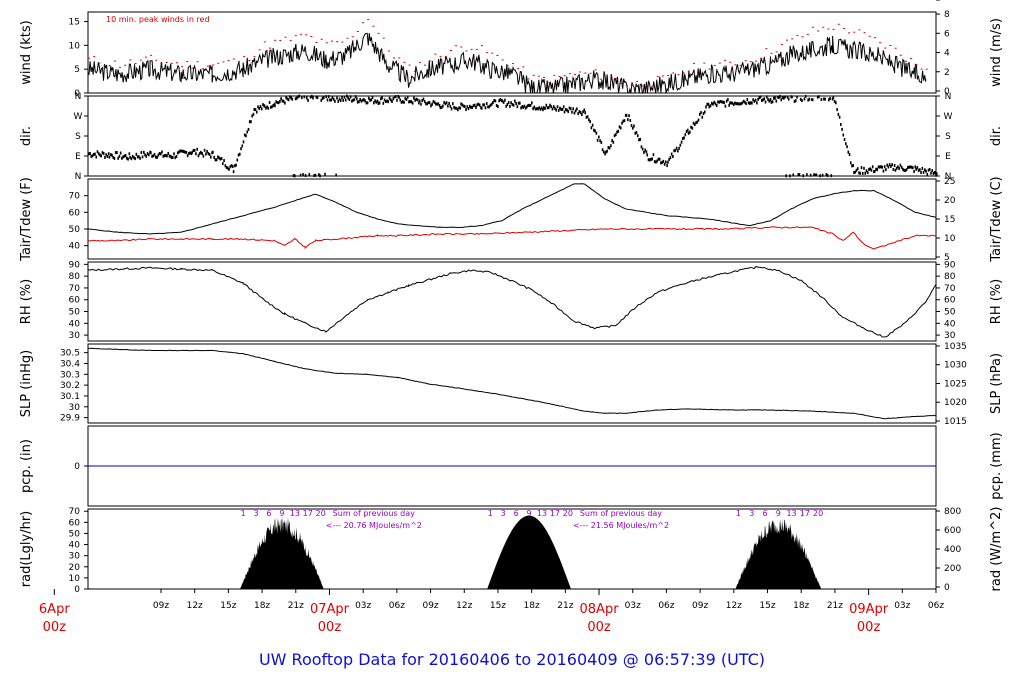 Image resolution: width=1024 pixels, height=700 pixels. What do you see at coordinates (950, 336) in the screenshot?
I see `ytick-label-right-rh: 30` at bounding box center [950, 336].